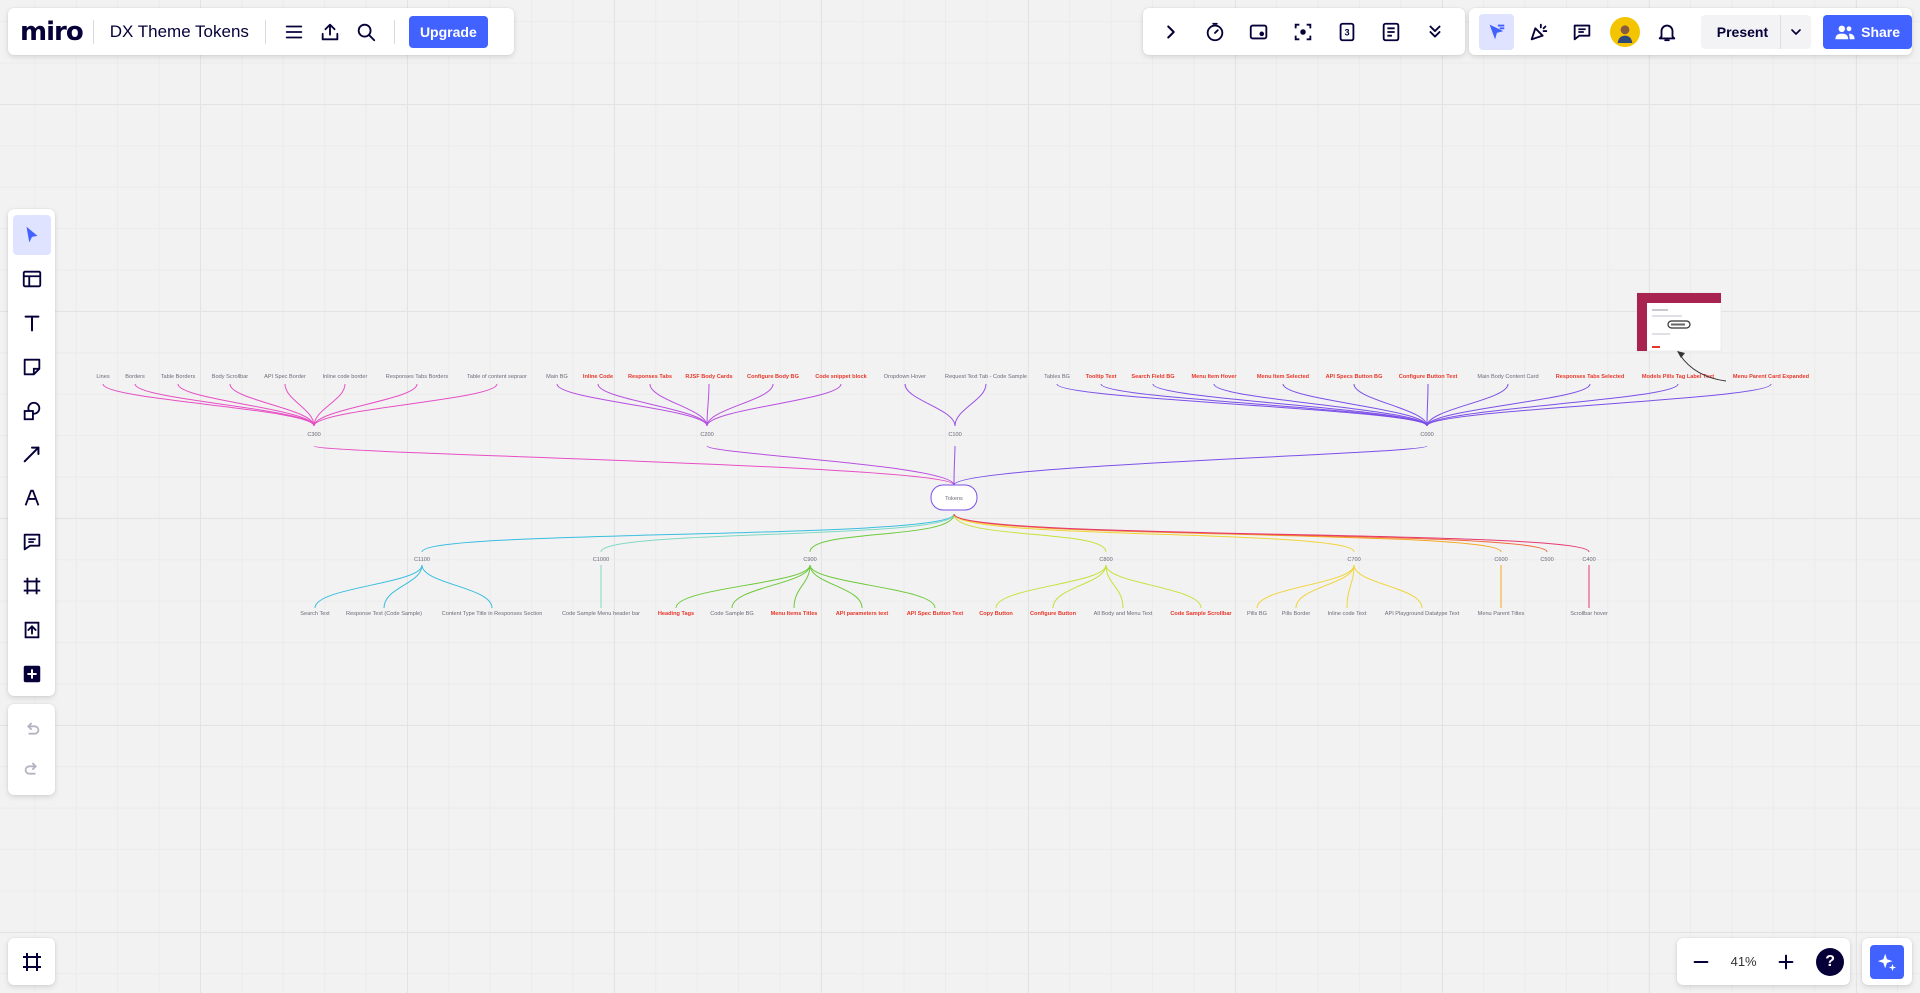  Describe the element at coordinates (32, 630) in the screenshot. I see `upload-icon` at that location.